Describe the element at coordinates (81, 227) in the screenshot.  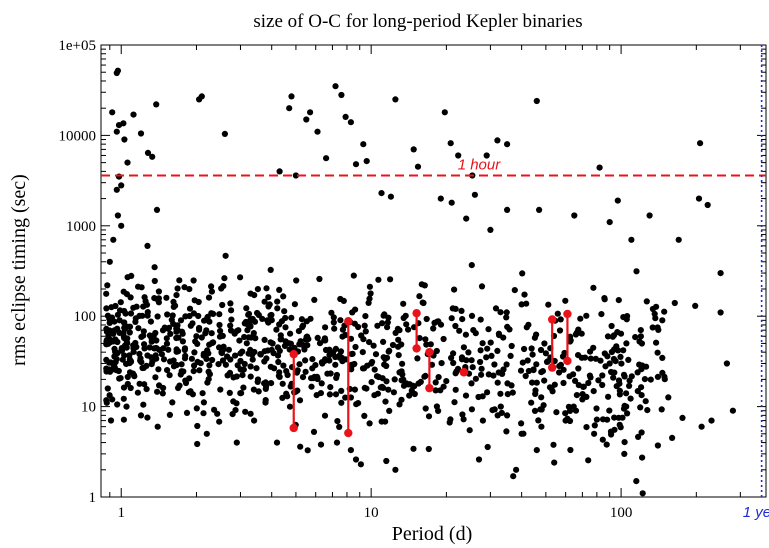
I see `y-tick-label: 1000` at that location.